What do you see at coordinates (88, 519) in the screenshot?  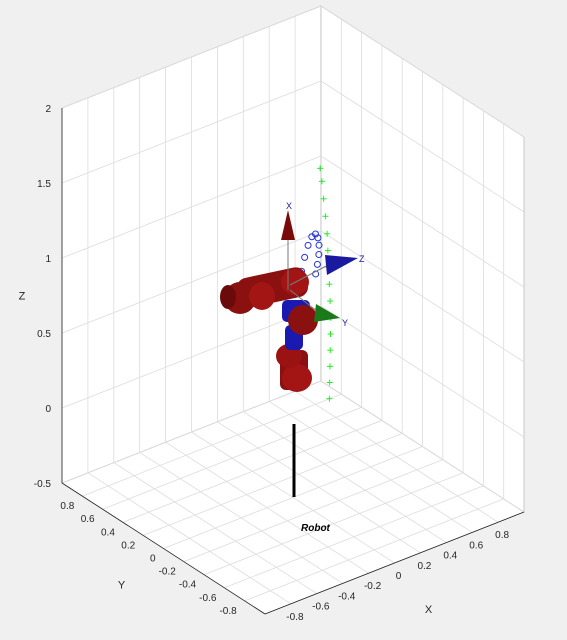 I see `y-tick-label: 0.6` at bounding box center [88, 519].